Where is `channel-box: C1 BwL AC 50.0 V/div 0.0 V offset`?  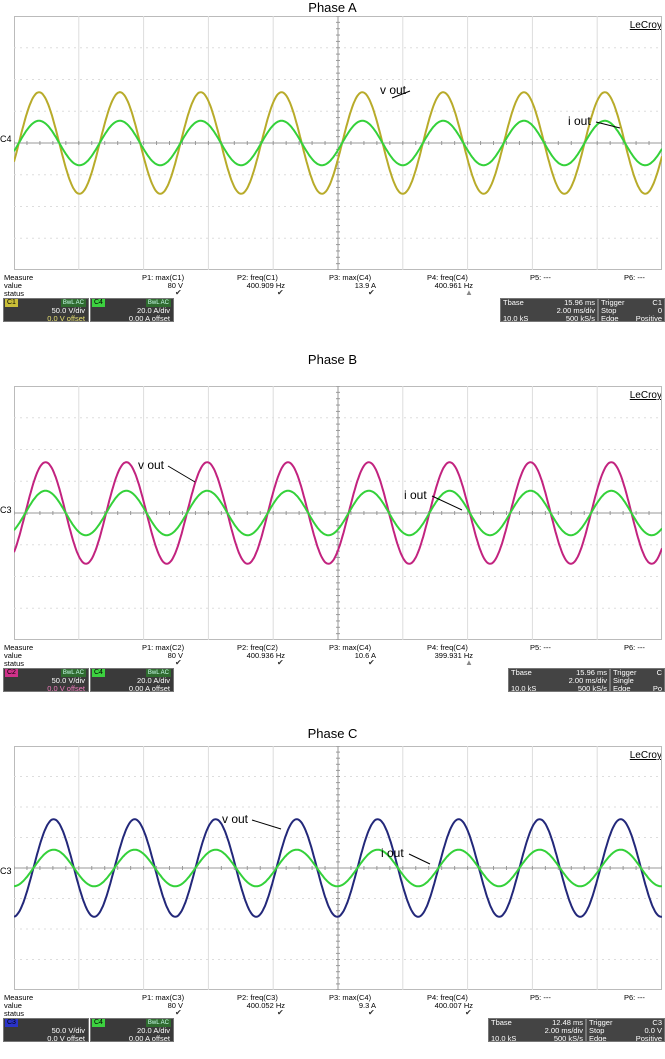 channel-box: C1 BwL AC 50.0 V/div 0.0 V offset is located at coordinates (46, 310).